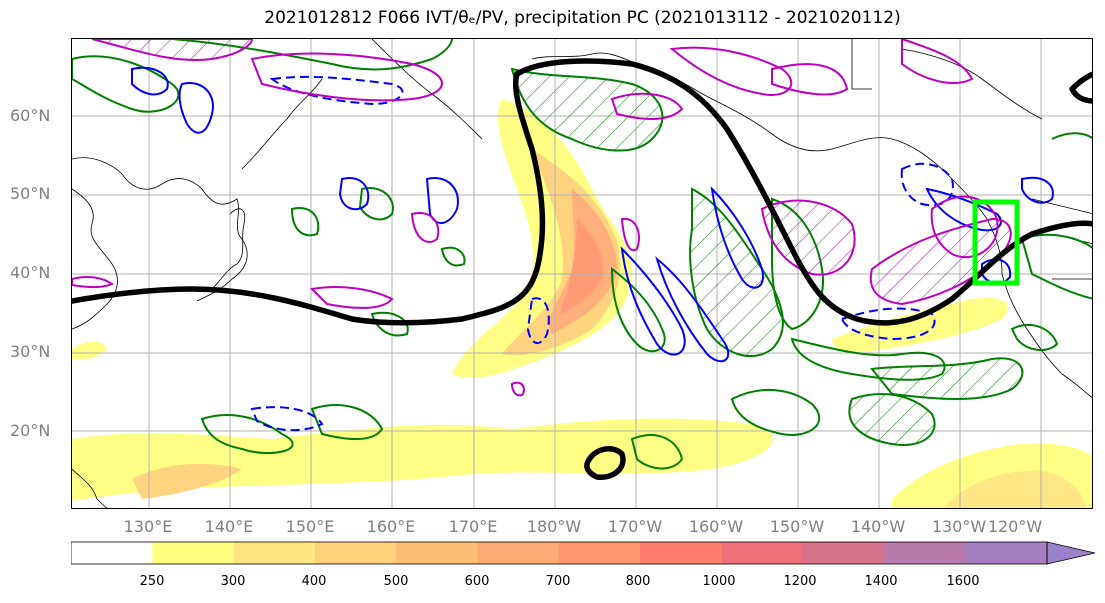  I want to click on lon-label-180w: 180°W, so click(554, 526).